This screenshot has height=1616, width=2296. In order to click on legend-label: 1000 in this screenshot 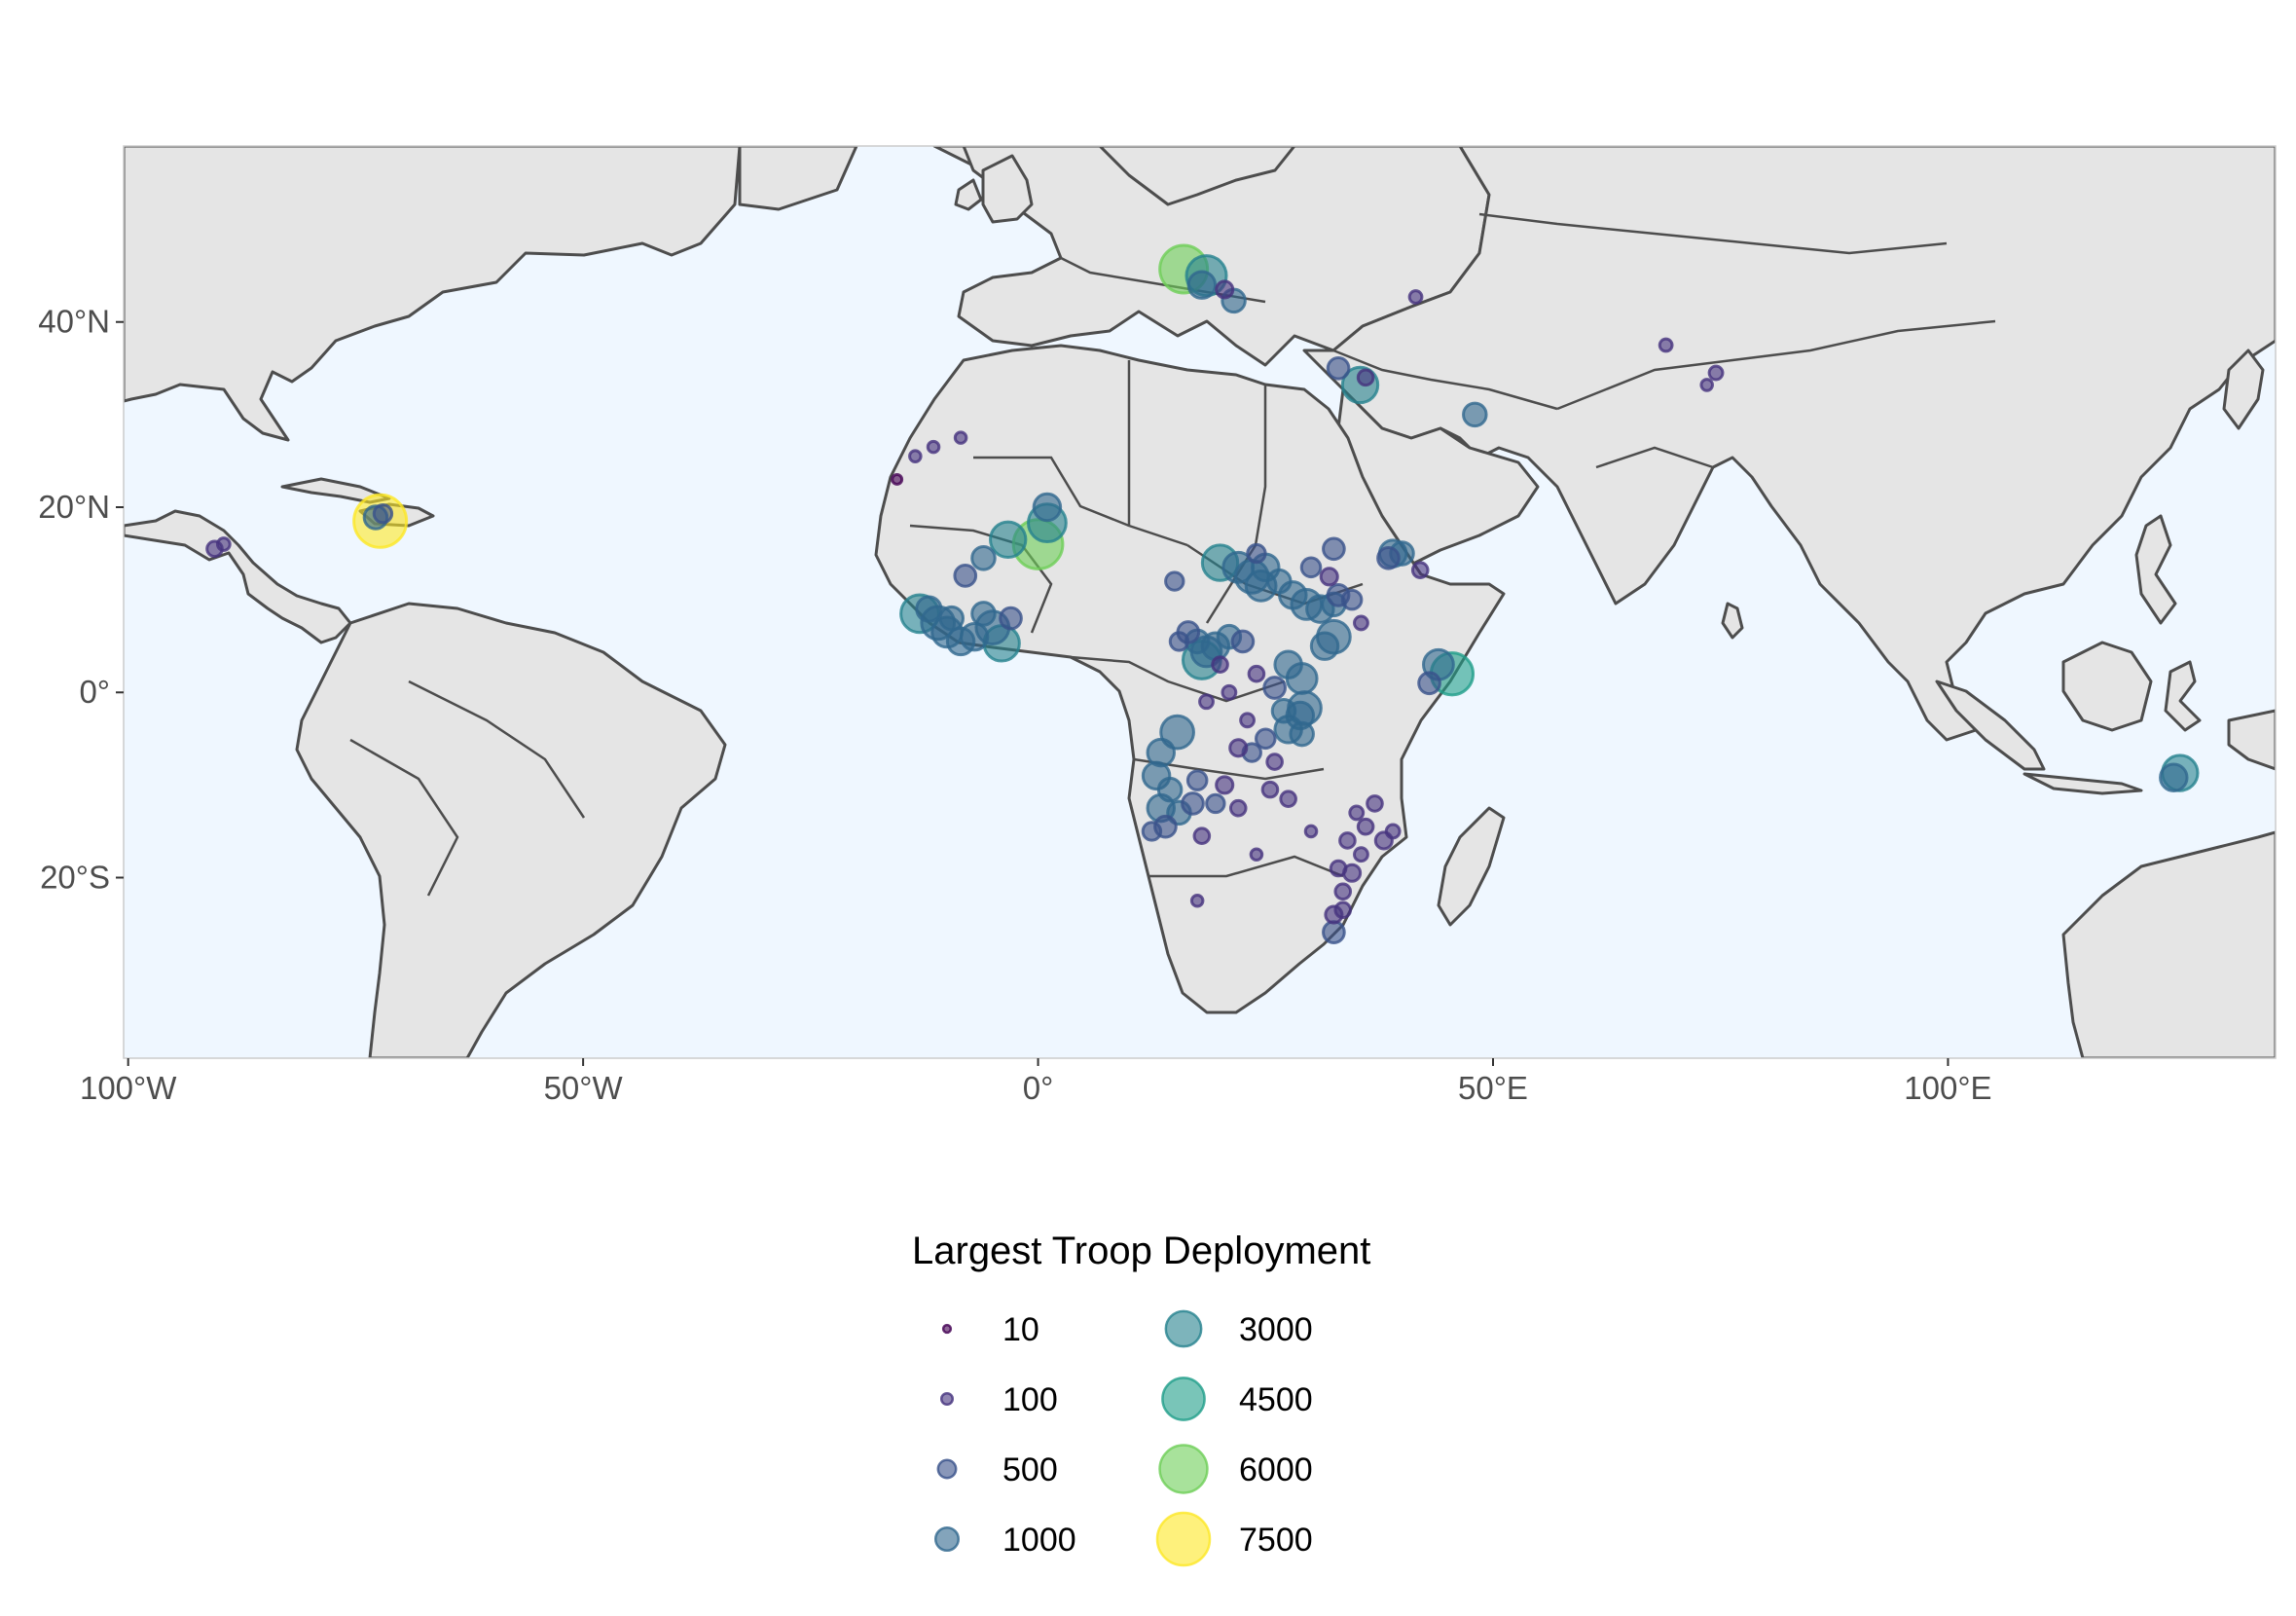, I will do `click(1039, 1540)`.